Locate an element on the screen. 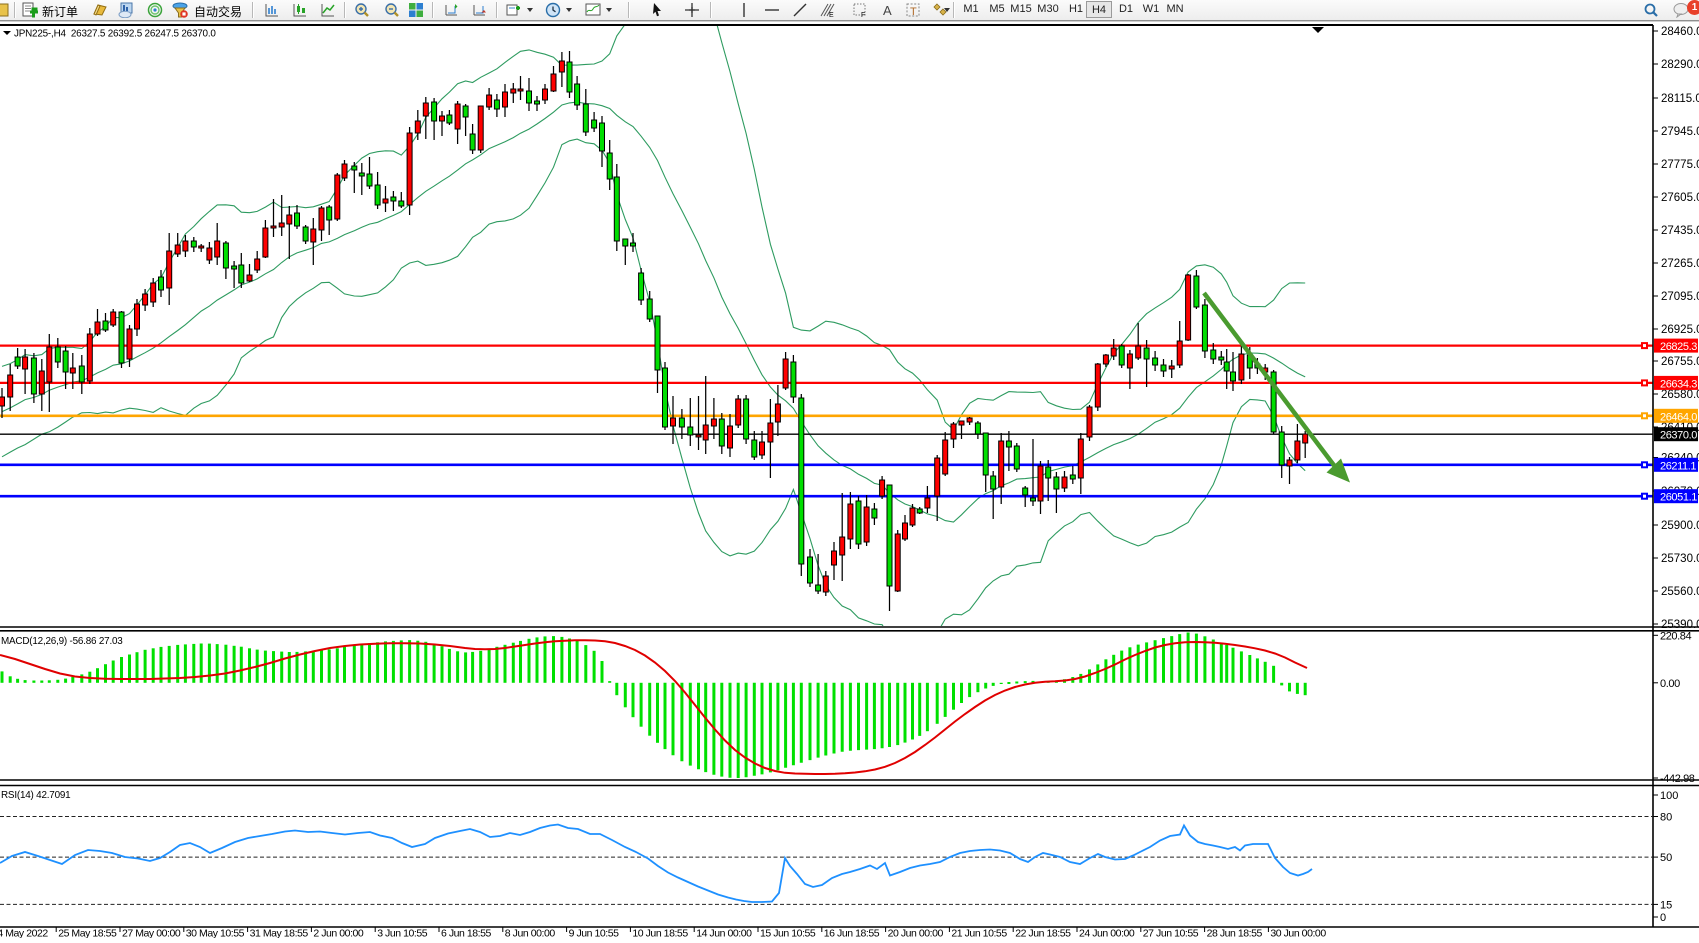 The width and height of the screenshot is (1699, 943). svg-text: 0.00 is located at coordinates (1670, 684).